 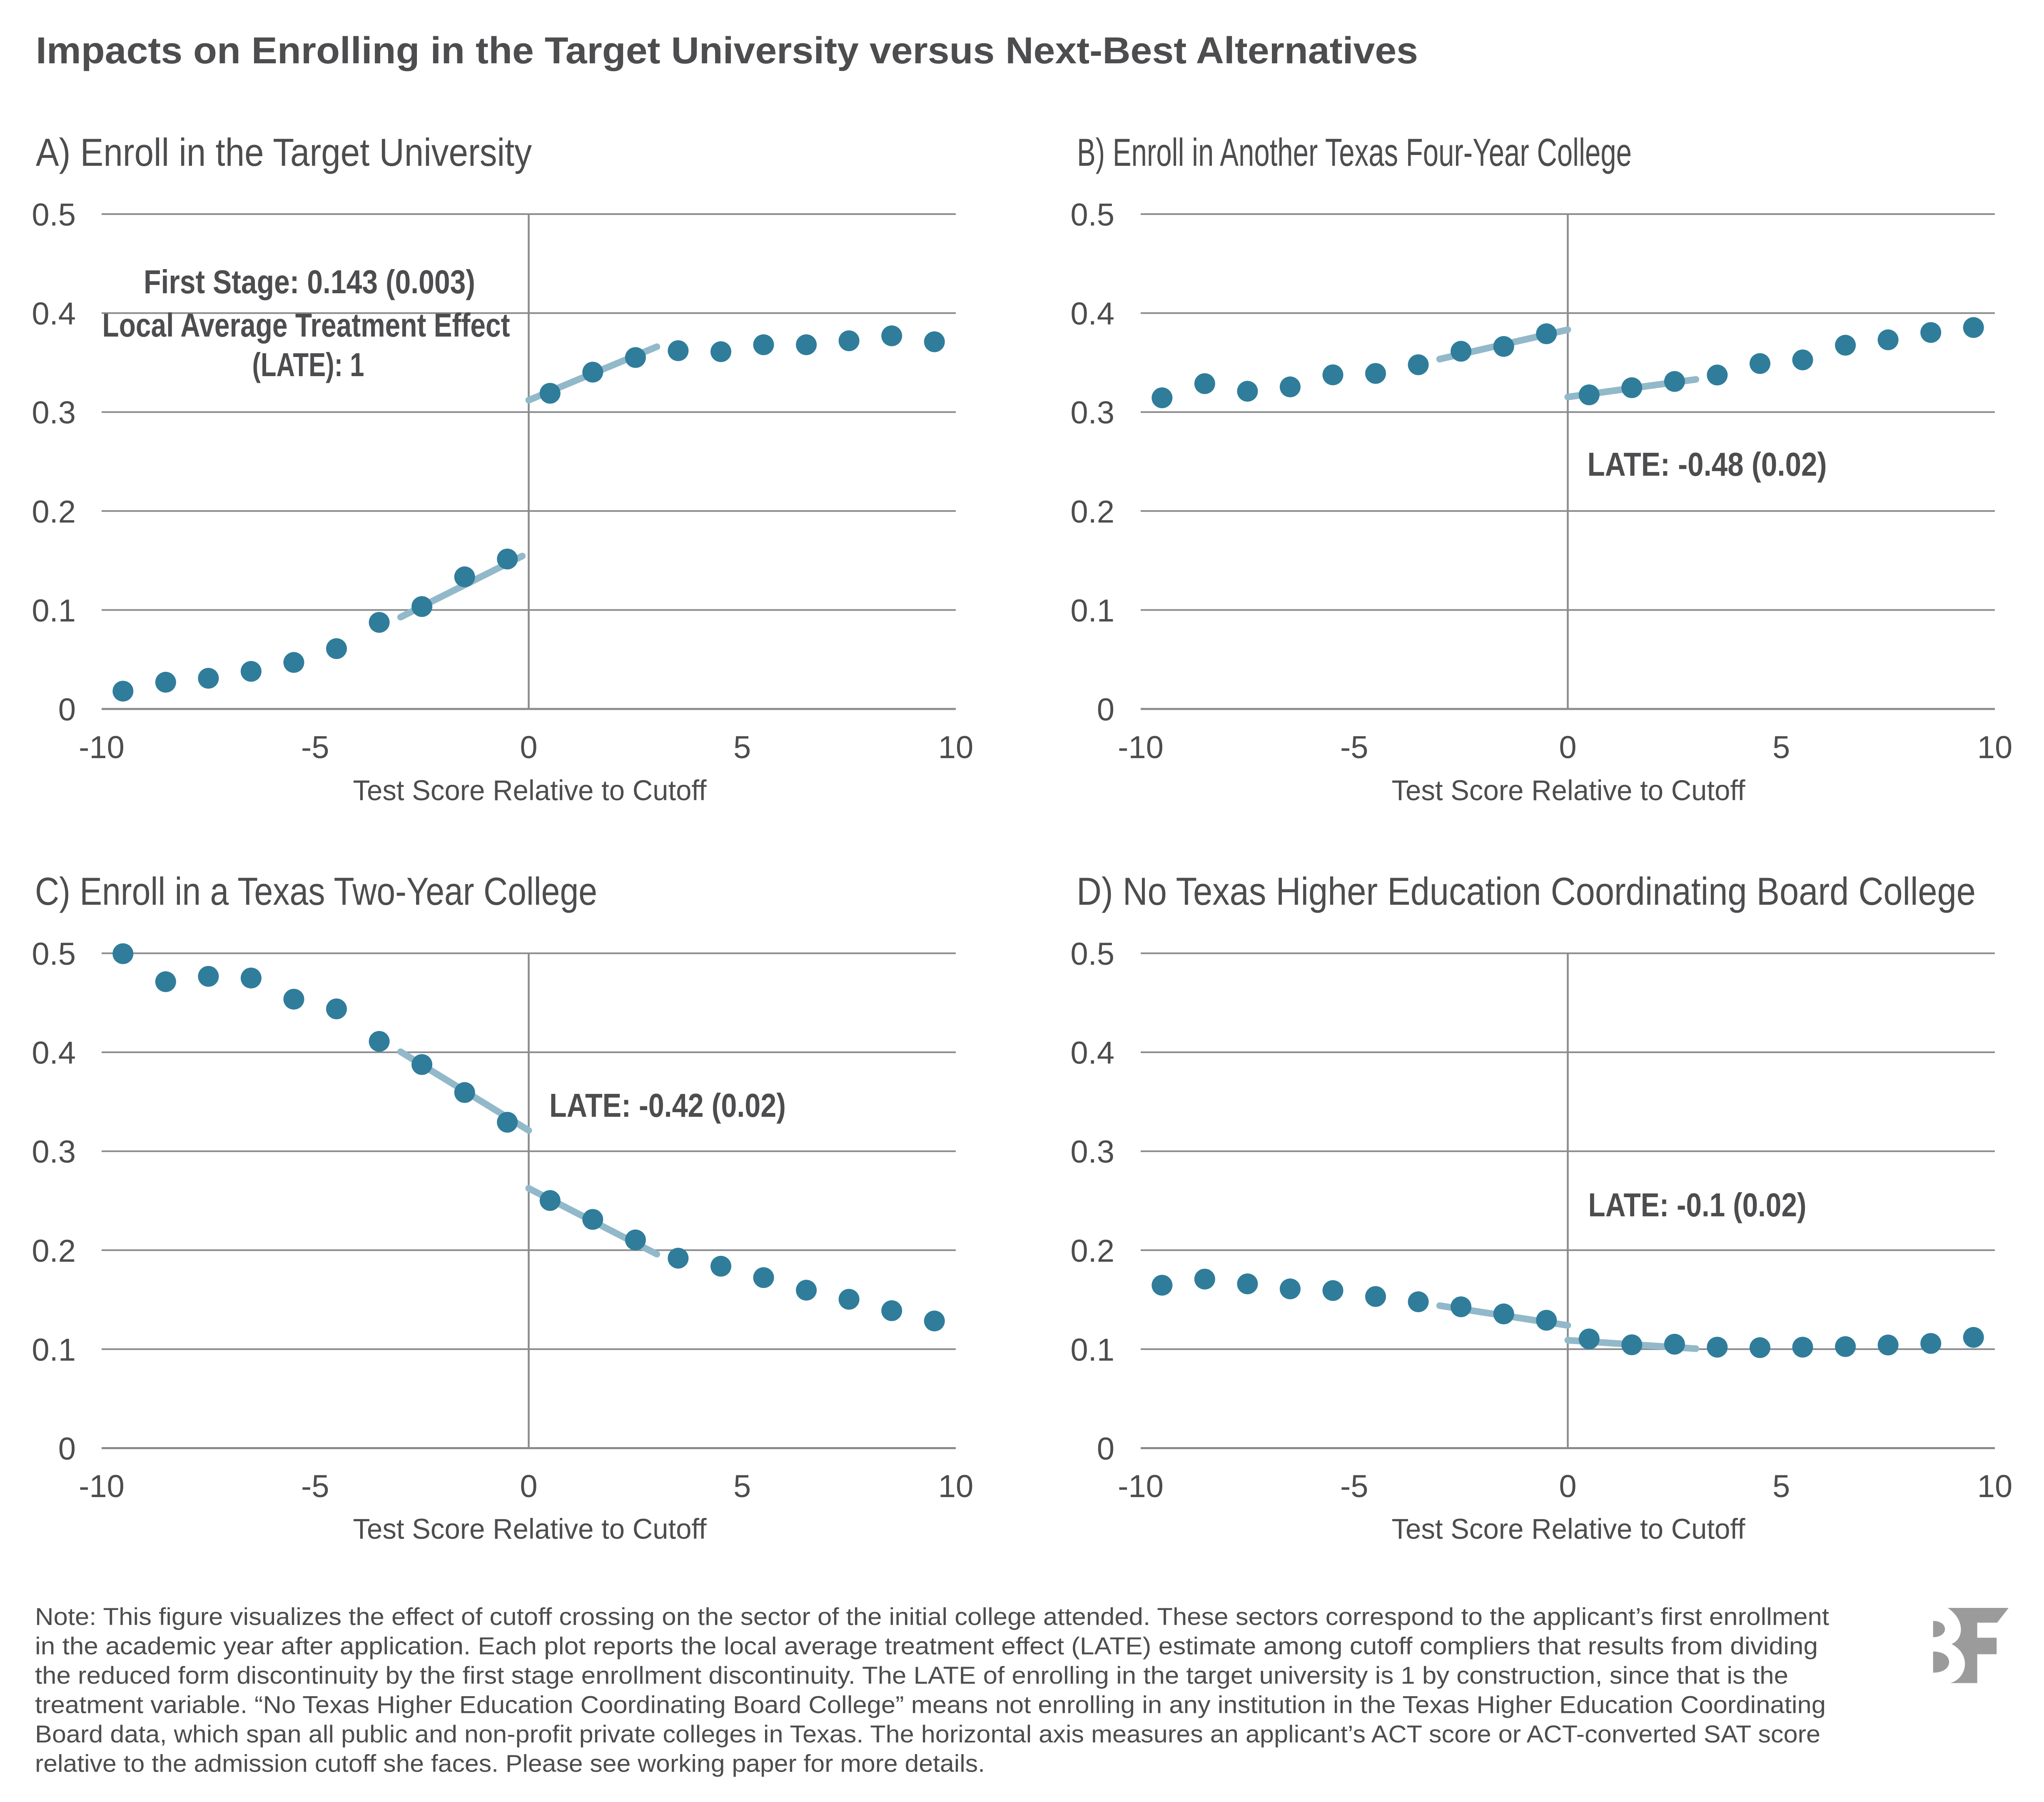 What do you see at coordinates (308, 365) in the screenshot?
I see `svg-text: (LATE): 1` at bounding box center [308, 365].